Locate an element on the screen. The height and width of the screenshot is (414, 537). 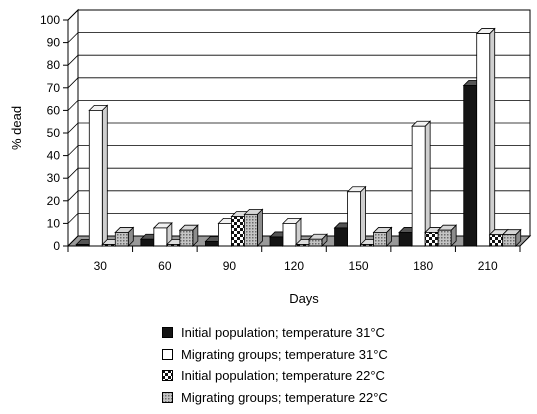
y-tick-label: 60 is located at coordinates (54, 110).